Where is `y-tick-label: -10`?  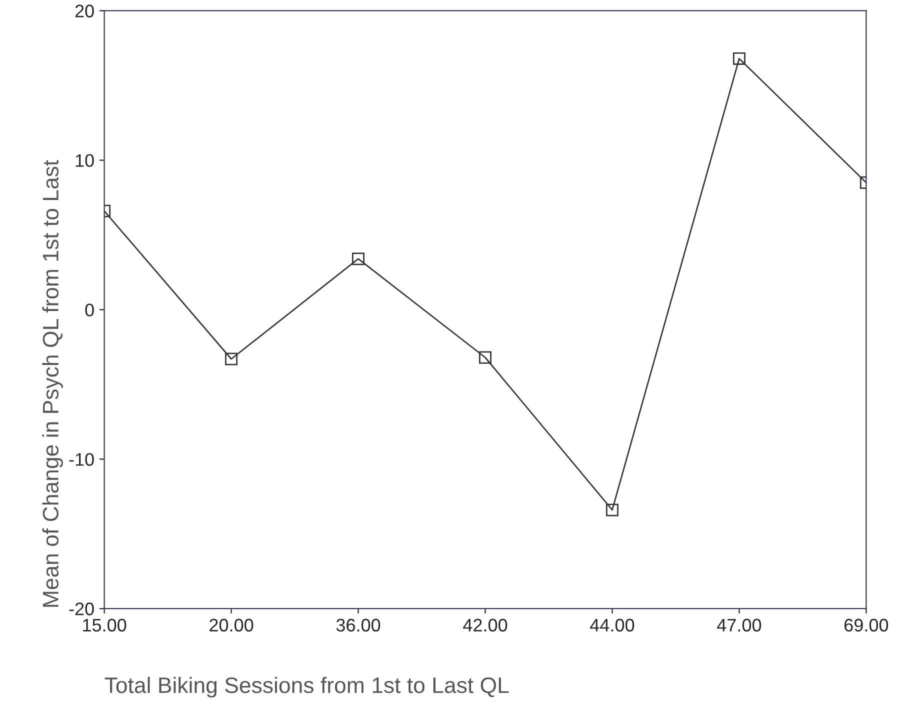
y-tick-label: -10 is located at coordinates (81, 459).